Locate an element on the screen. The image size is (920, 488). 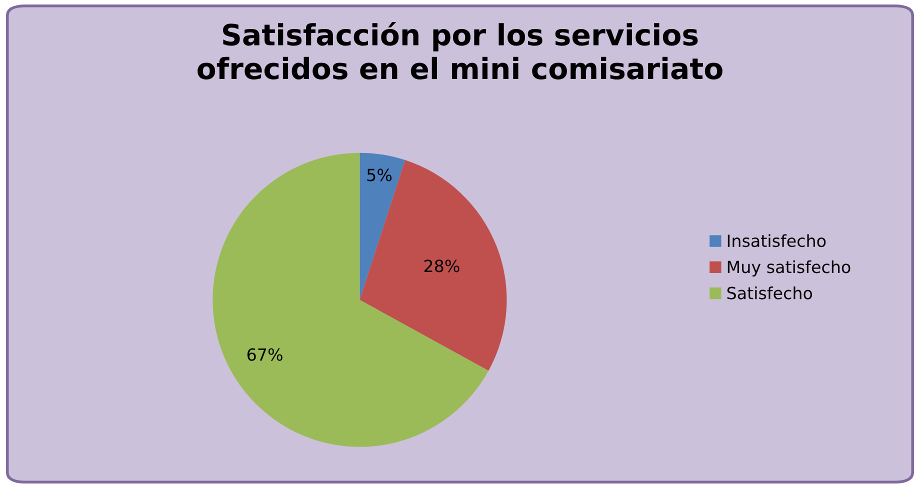
chart-title: Satisfacción por los servicios ofrecidos en el mini comisariato is located at coordinates (460, 51).